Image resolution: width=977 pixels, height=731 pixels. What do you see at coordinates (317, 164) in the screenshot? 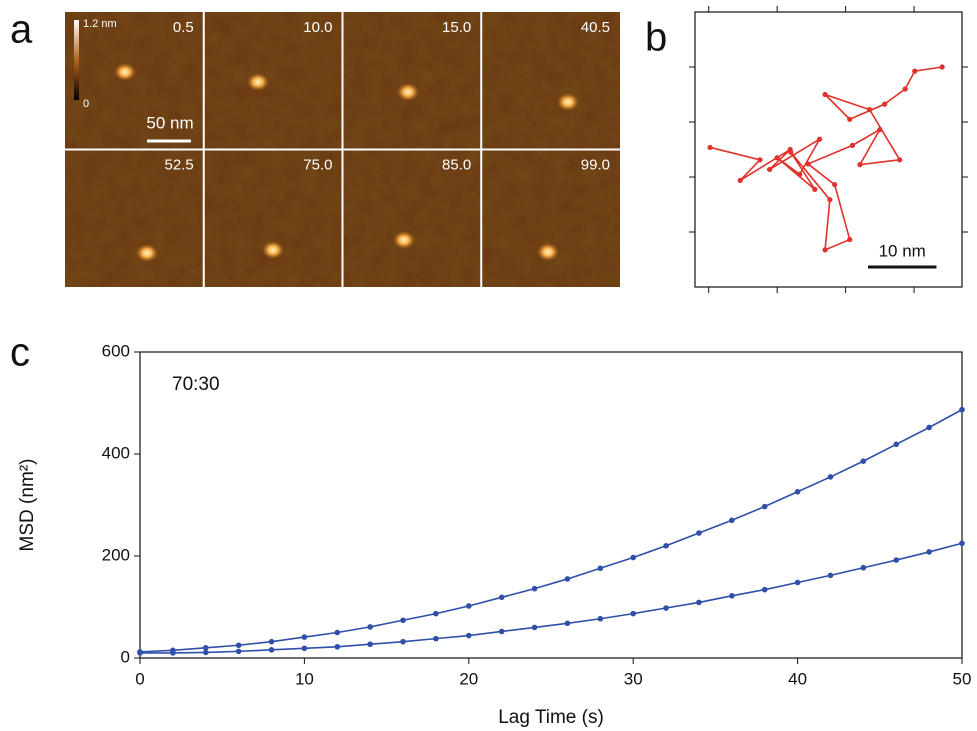
I see `time-label: 75.0` at bounding box center [317, 164].